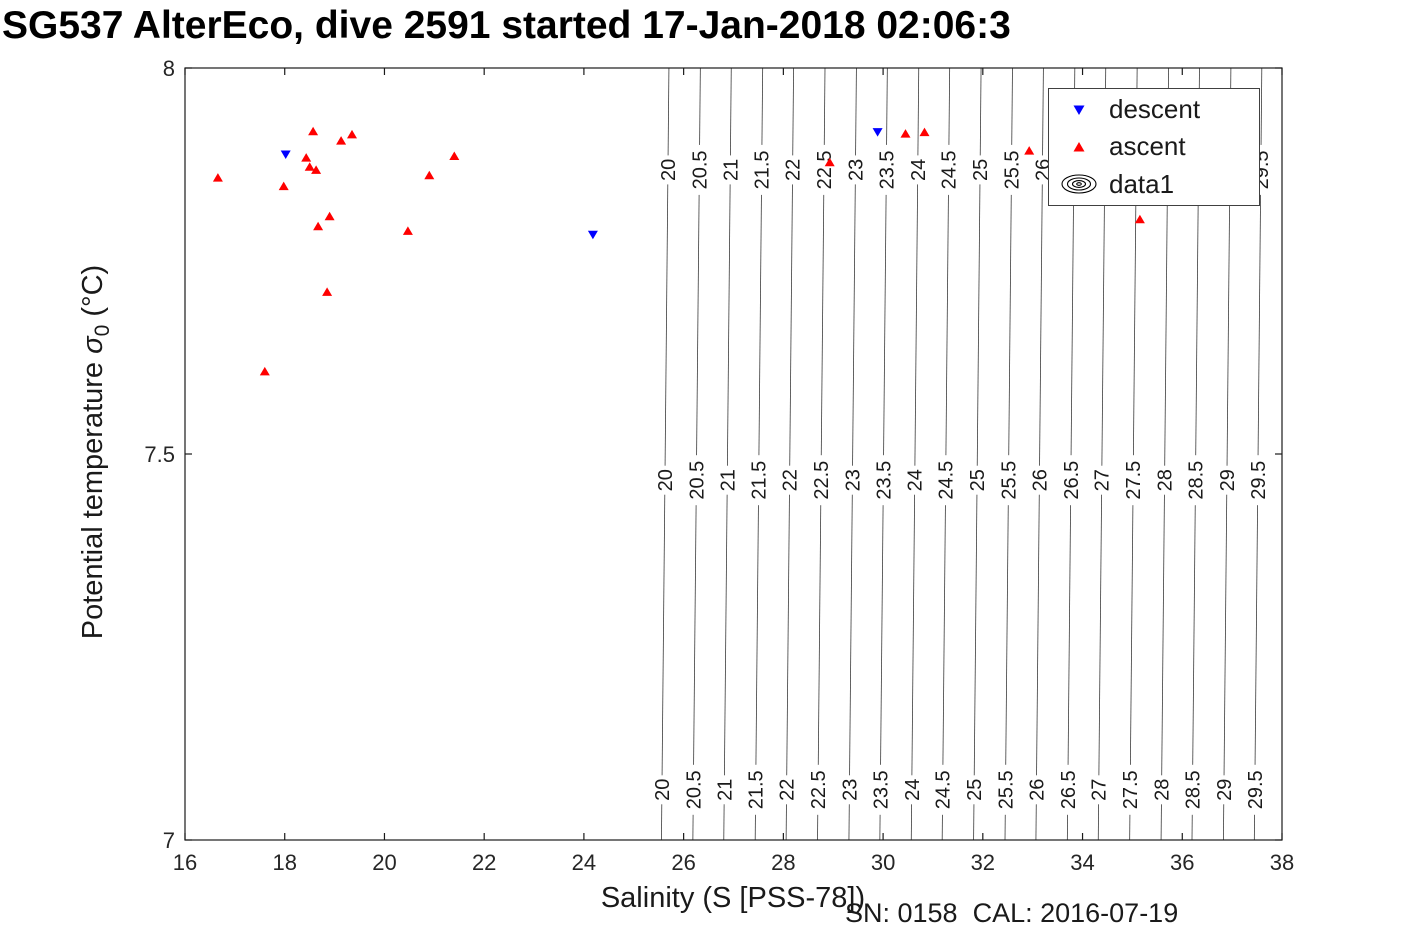 The width and height of the screenshot is (1417, 945). I want to click on contour-label: 25.5, so click(1012, 169).